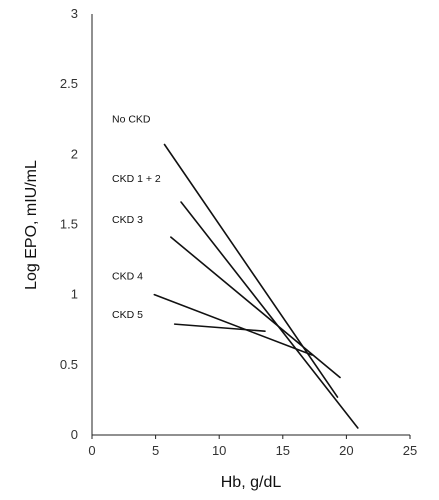 The image size is (439, 500). I want to click on x-axis-title: Hb, g/dL, so click(251, 482).